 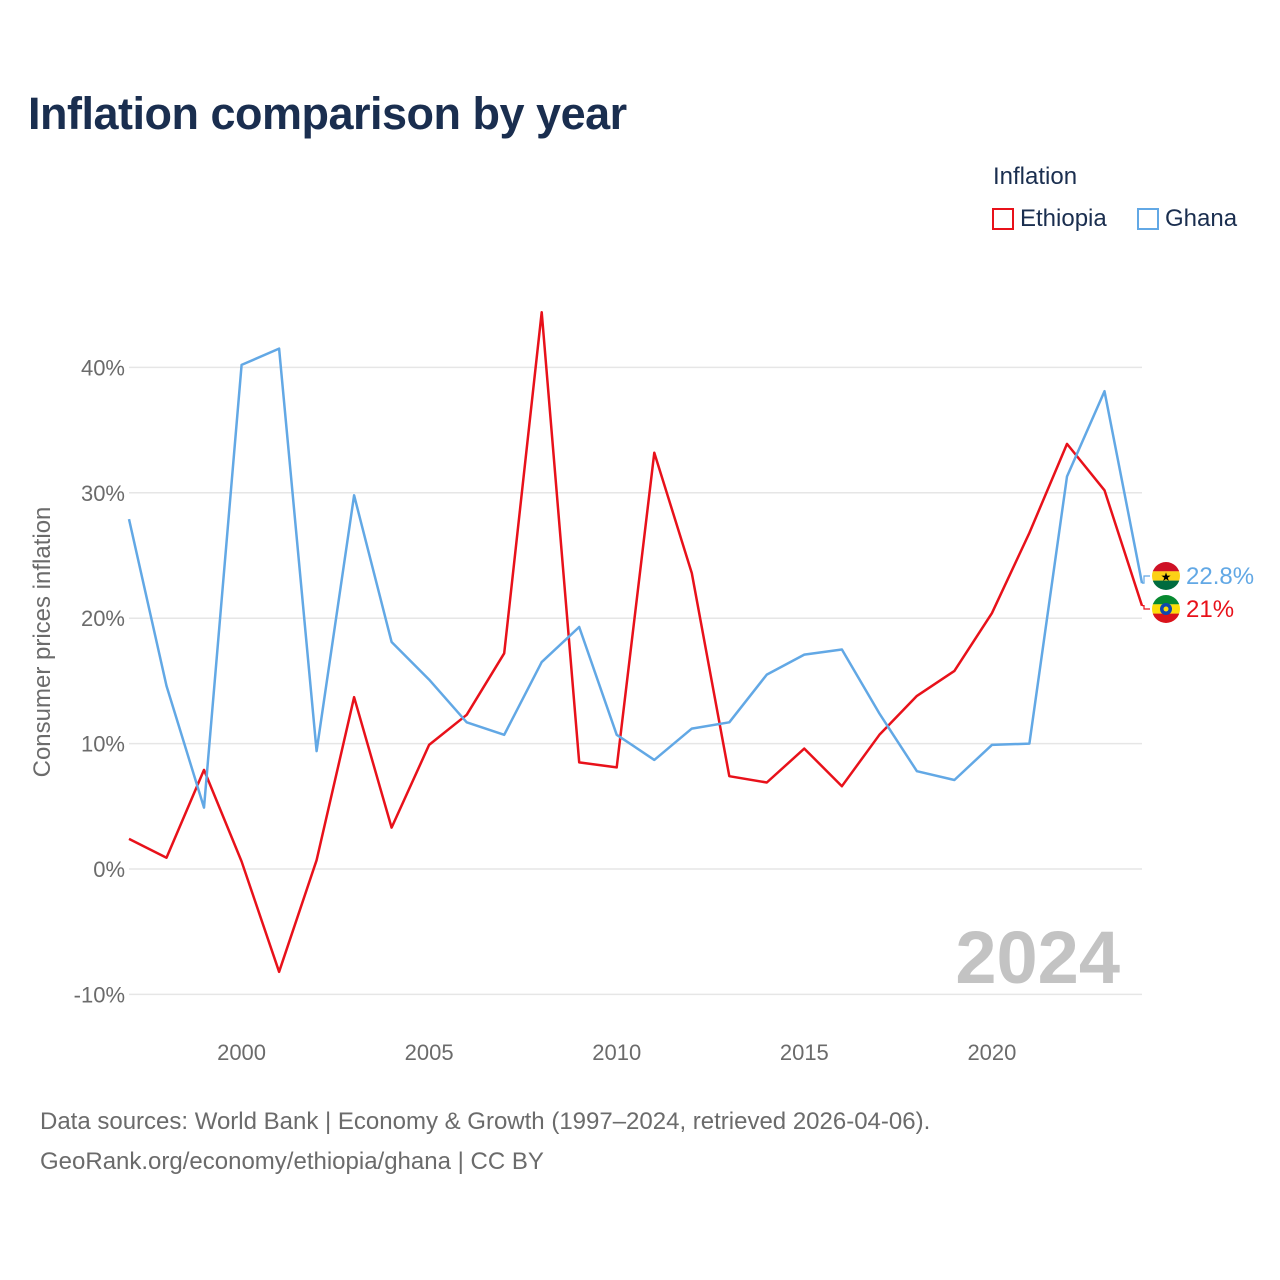 I want to click on legend-item-ghana: Ghana, so click(x=1187, y=219).